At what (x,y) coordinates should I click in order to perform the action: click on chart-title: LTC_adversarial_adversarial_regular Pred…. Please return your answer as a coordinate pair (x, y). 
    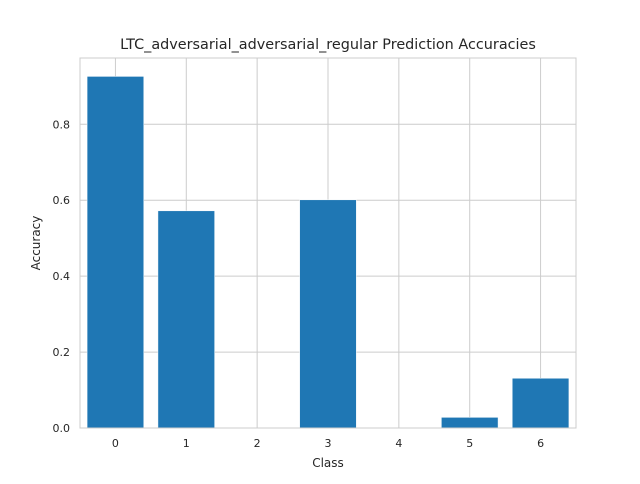
    Looking at the image, I should click on (328, 45).